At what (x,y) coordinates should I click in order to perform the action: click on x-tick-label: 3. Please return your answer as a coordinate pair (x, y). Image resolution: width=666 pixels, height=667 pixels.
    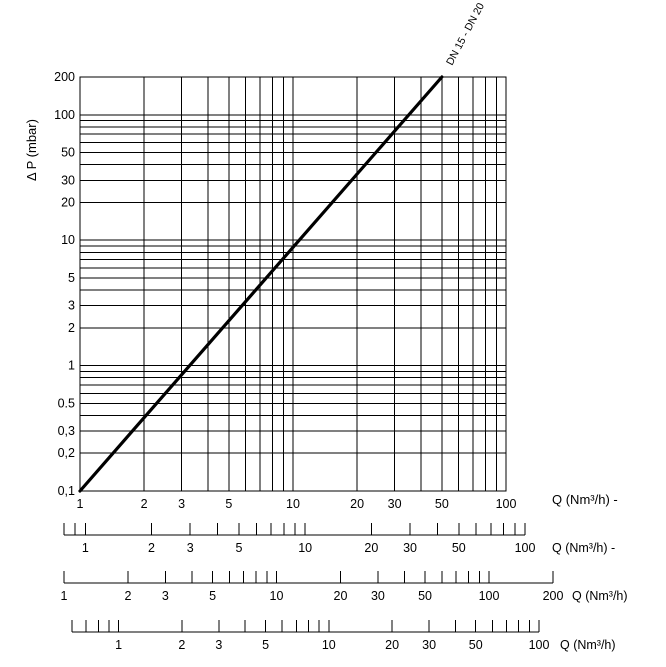
    Looking at the image, I should click on (181, 504).